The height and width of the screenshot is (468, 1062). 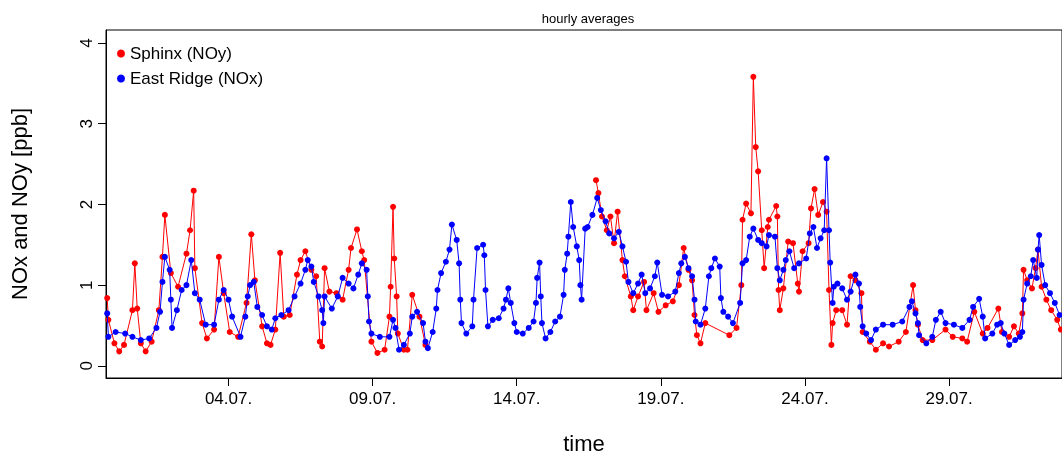 I want to click on x-tick-label: 09.07., so click(x=372, y=398).